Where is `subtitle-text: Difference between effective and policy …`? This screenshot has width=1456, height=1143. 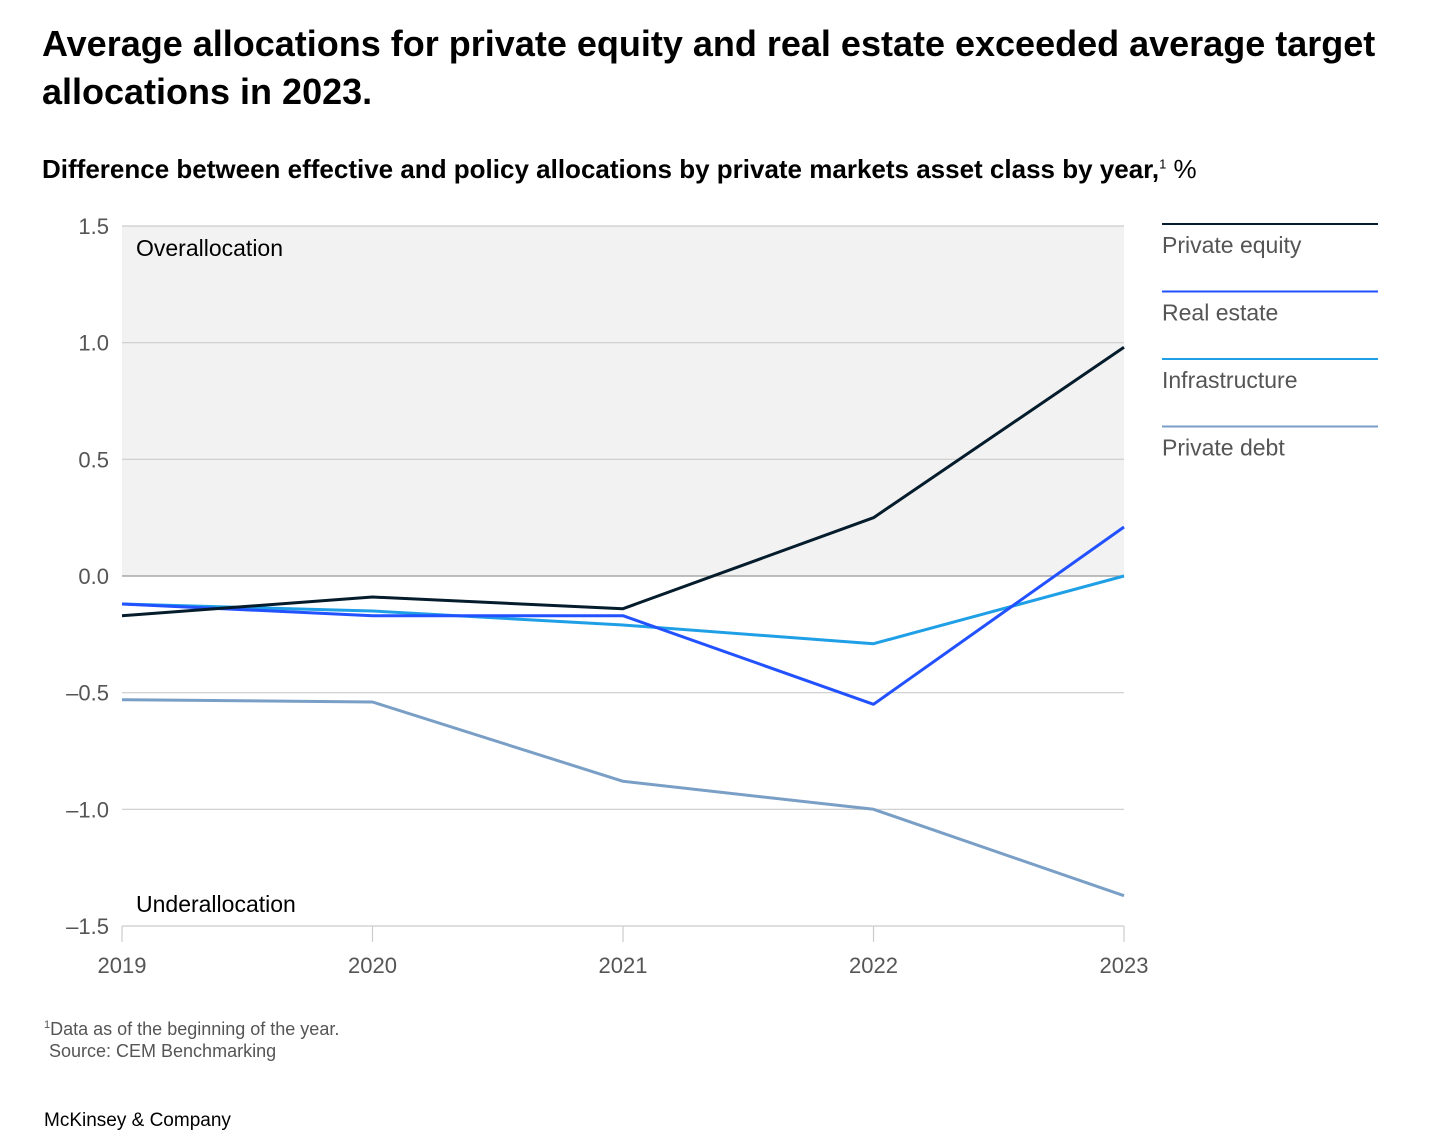 subtitle-text: Difference between effective and policy … is located at coordinates (601, 169).